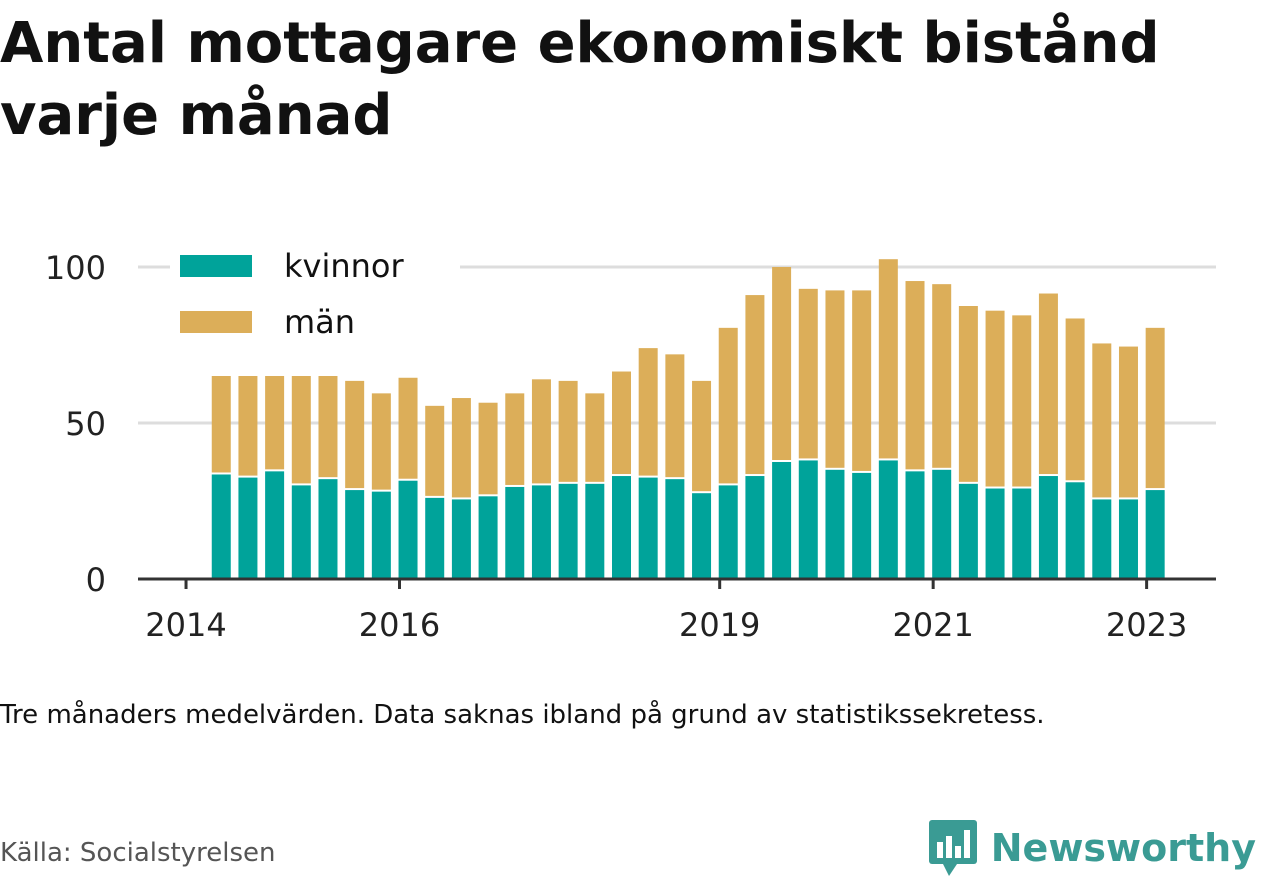 The height and width of the screenshot is (879, 1262). What do you see at coordinates (677, 610) in the screenshot?
I see `x-axis: 2014 2016 2019 2021 2023` at bounding box center [677, 610].